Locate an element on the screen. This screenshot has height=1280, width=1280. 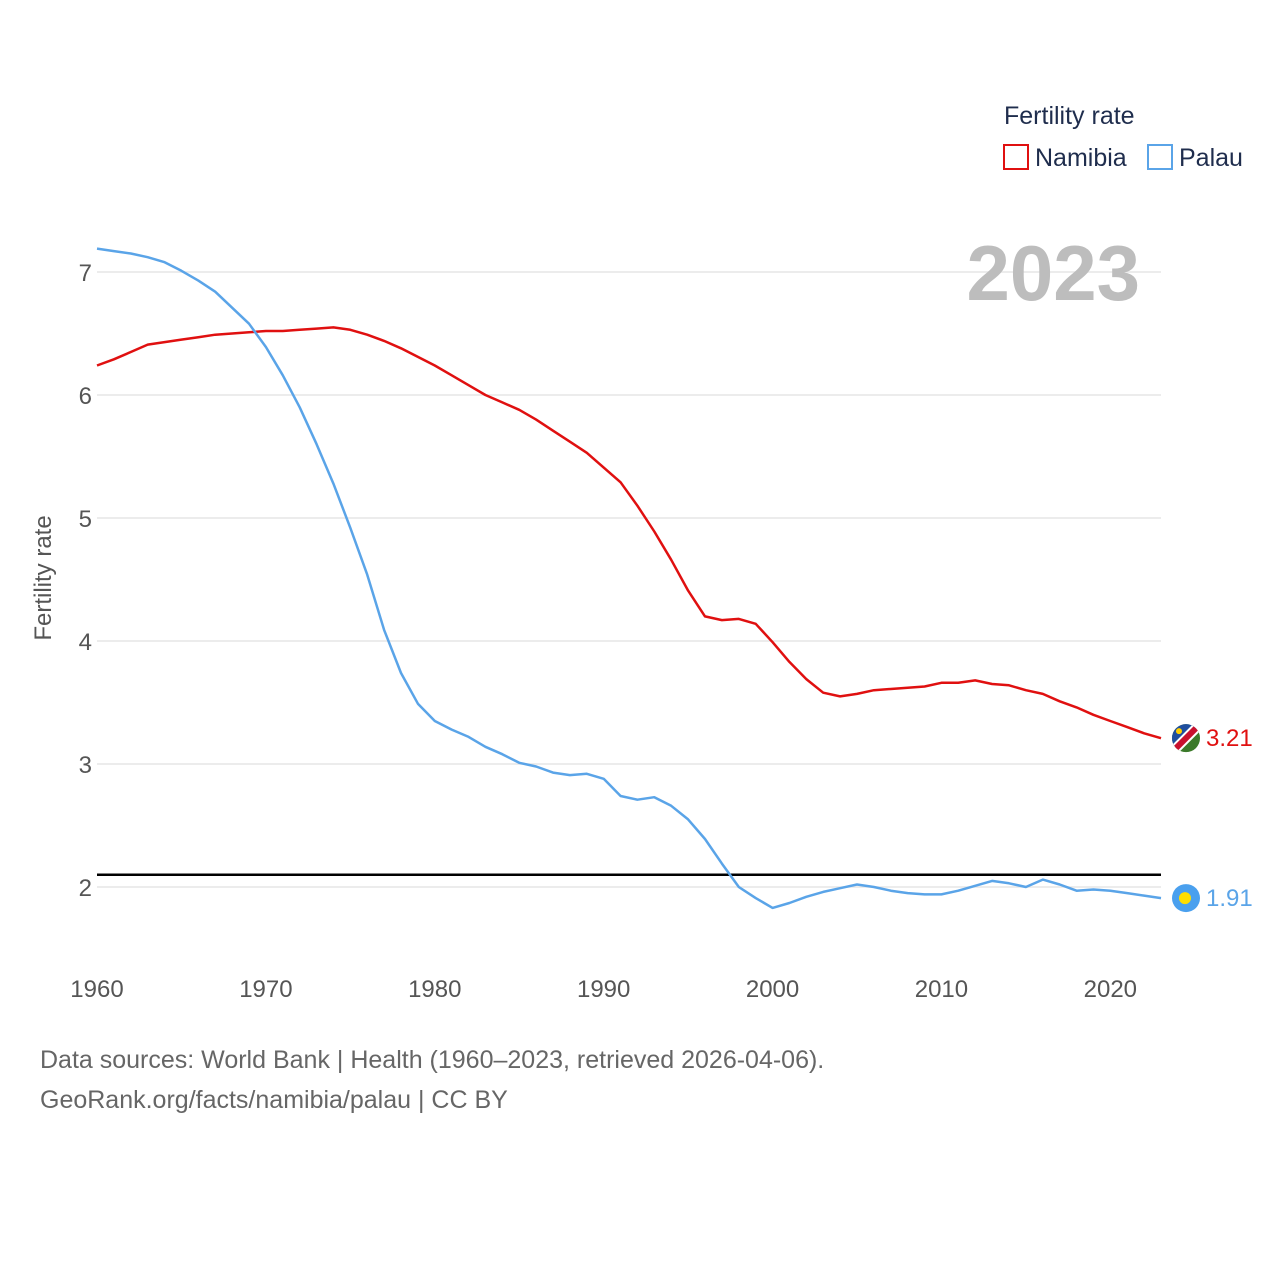
x-tick-label-1960: 1960 is located at coordinates (96, 989).